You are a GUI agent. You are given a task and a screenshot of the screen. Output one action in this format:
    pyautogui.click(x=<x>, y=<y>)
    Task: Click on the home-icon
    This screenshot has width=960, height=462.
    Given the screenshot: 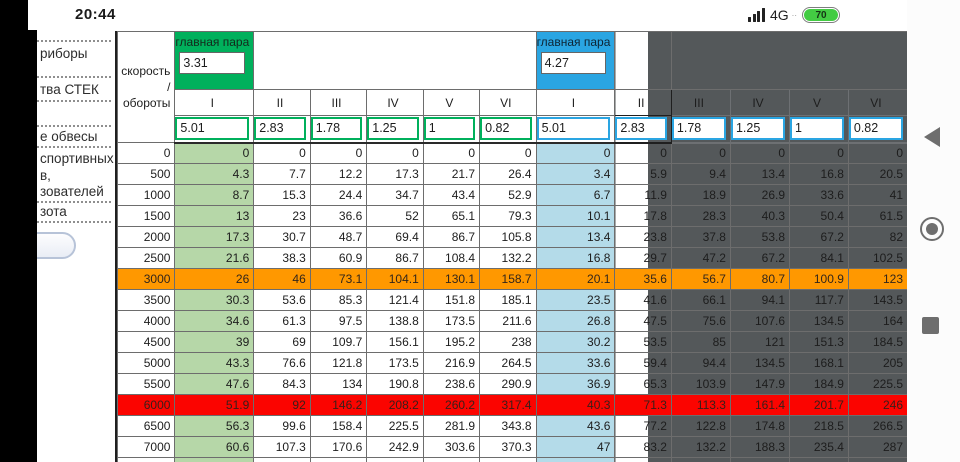 What is the action you would take?
    pyautogui.click(x=932, y=229)
    